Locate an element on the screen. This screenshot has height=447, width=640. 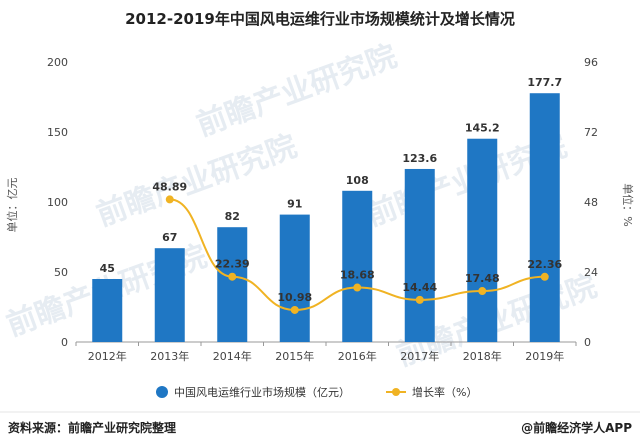
y-tick-label: 100 is located at coordinates (57, 202).